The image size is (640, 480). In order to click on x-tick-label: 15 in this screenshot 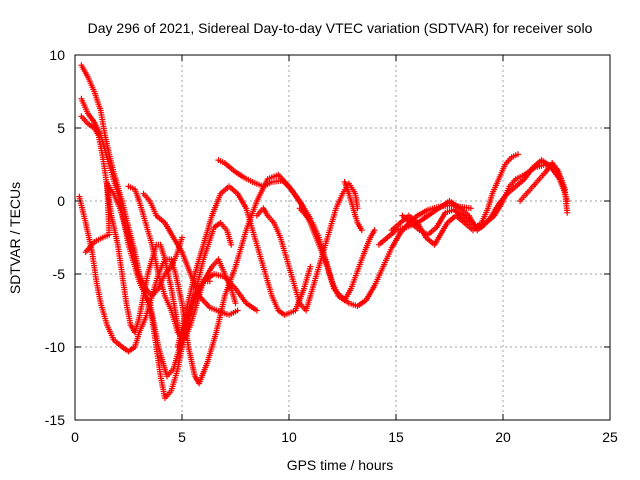, I will do `click(396, 437)`.